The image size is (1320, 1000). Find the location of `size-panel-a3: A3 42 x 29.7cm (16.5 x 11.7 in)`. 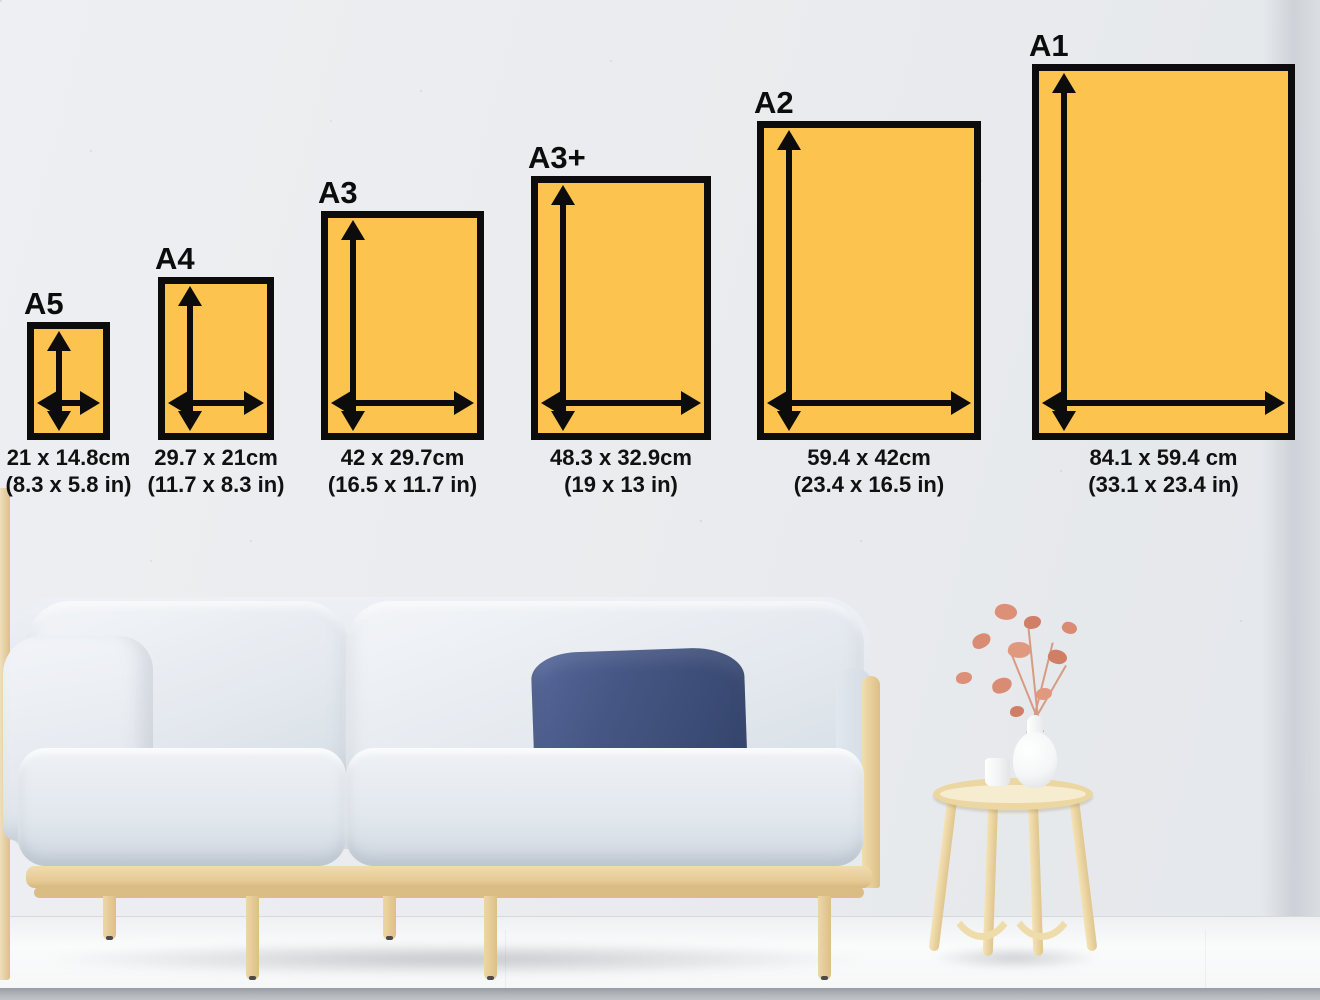

size-panel-a3: A3 42 x 29.7cm (16.5 x 11.7 in) is located at coordinates (401, 337).